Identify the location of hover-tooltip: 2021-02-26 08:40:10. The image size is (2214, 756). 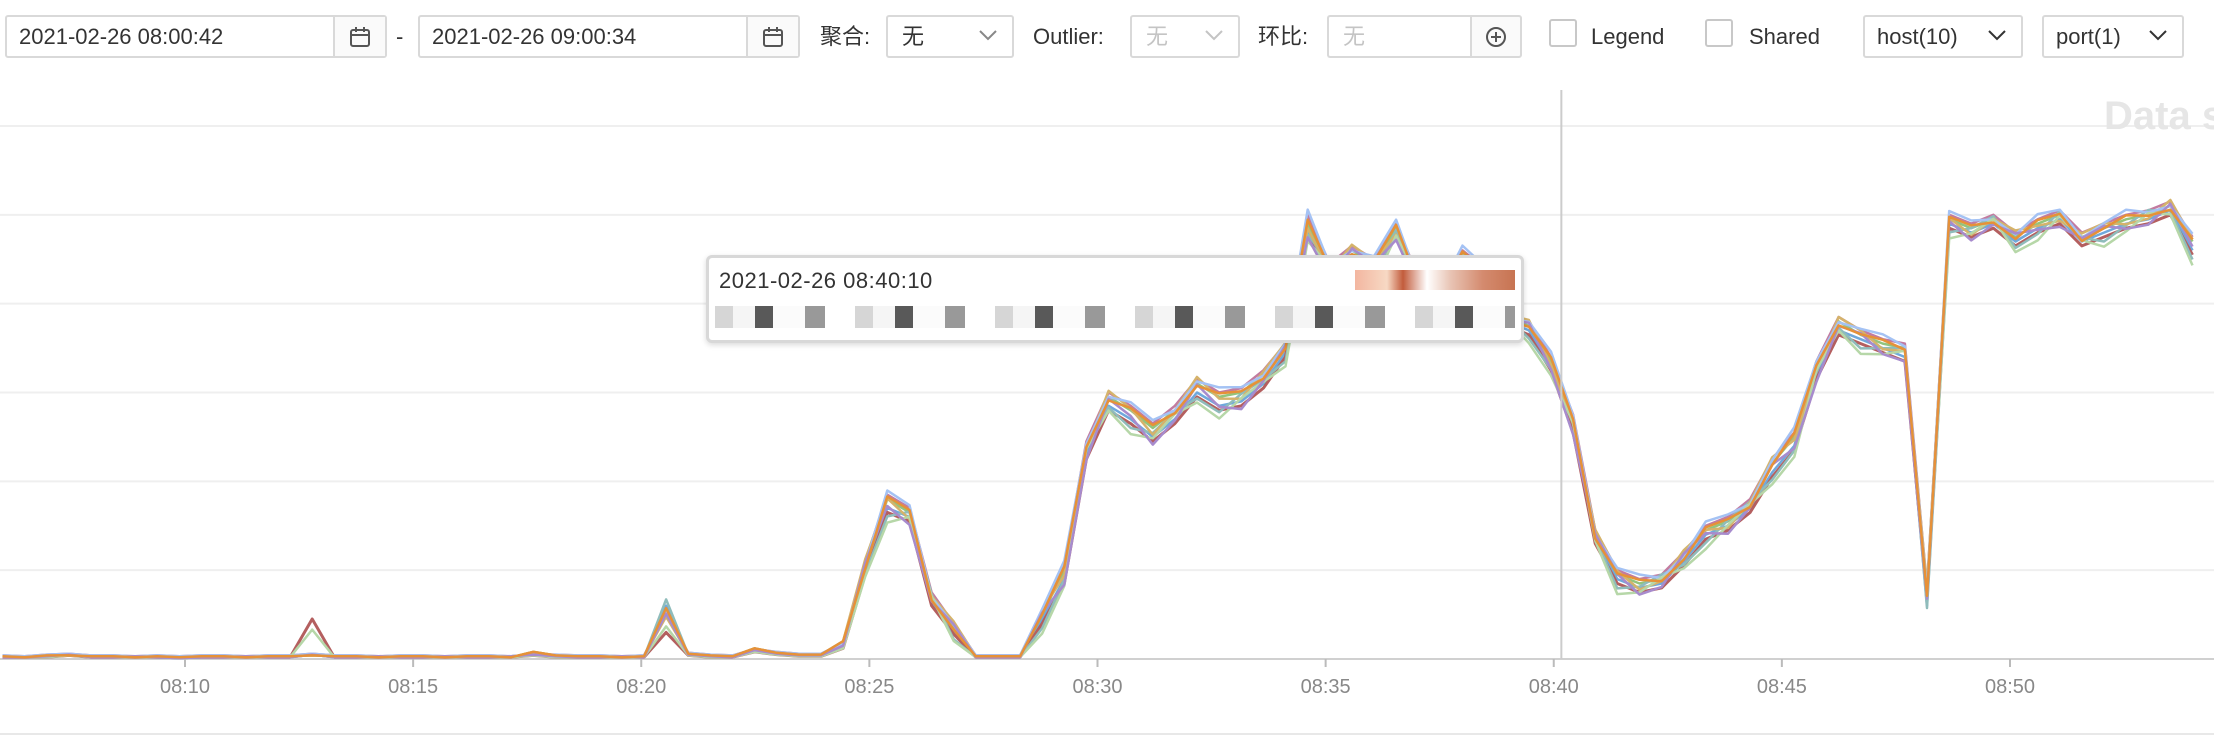
(1115, 299).